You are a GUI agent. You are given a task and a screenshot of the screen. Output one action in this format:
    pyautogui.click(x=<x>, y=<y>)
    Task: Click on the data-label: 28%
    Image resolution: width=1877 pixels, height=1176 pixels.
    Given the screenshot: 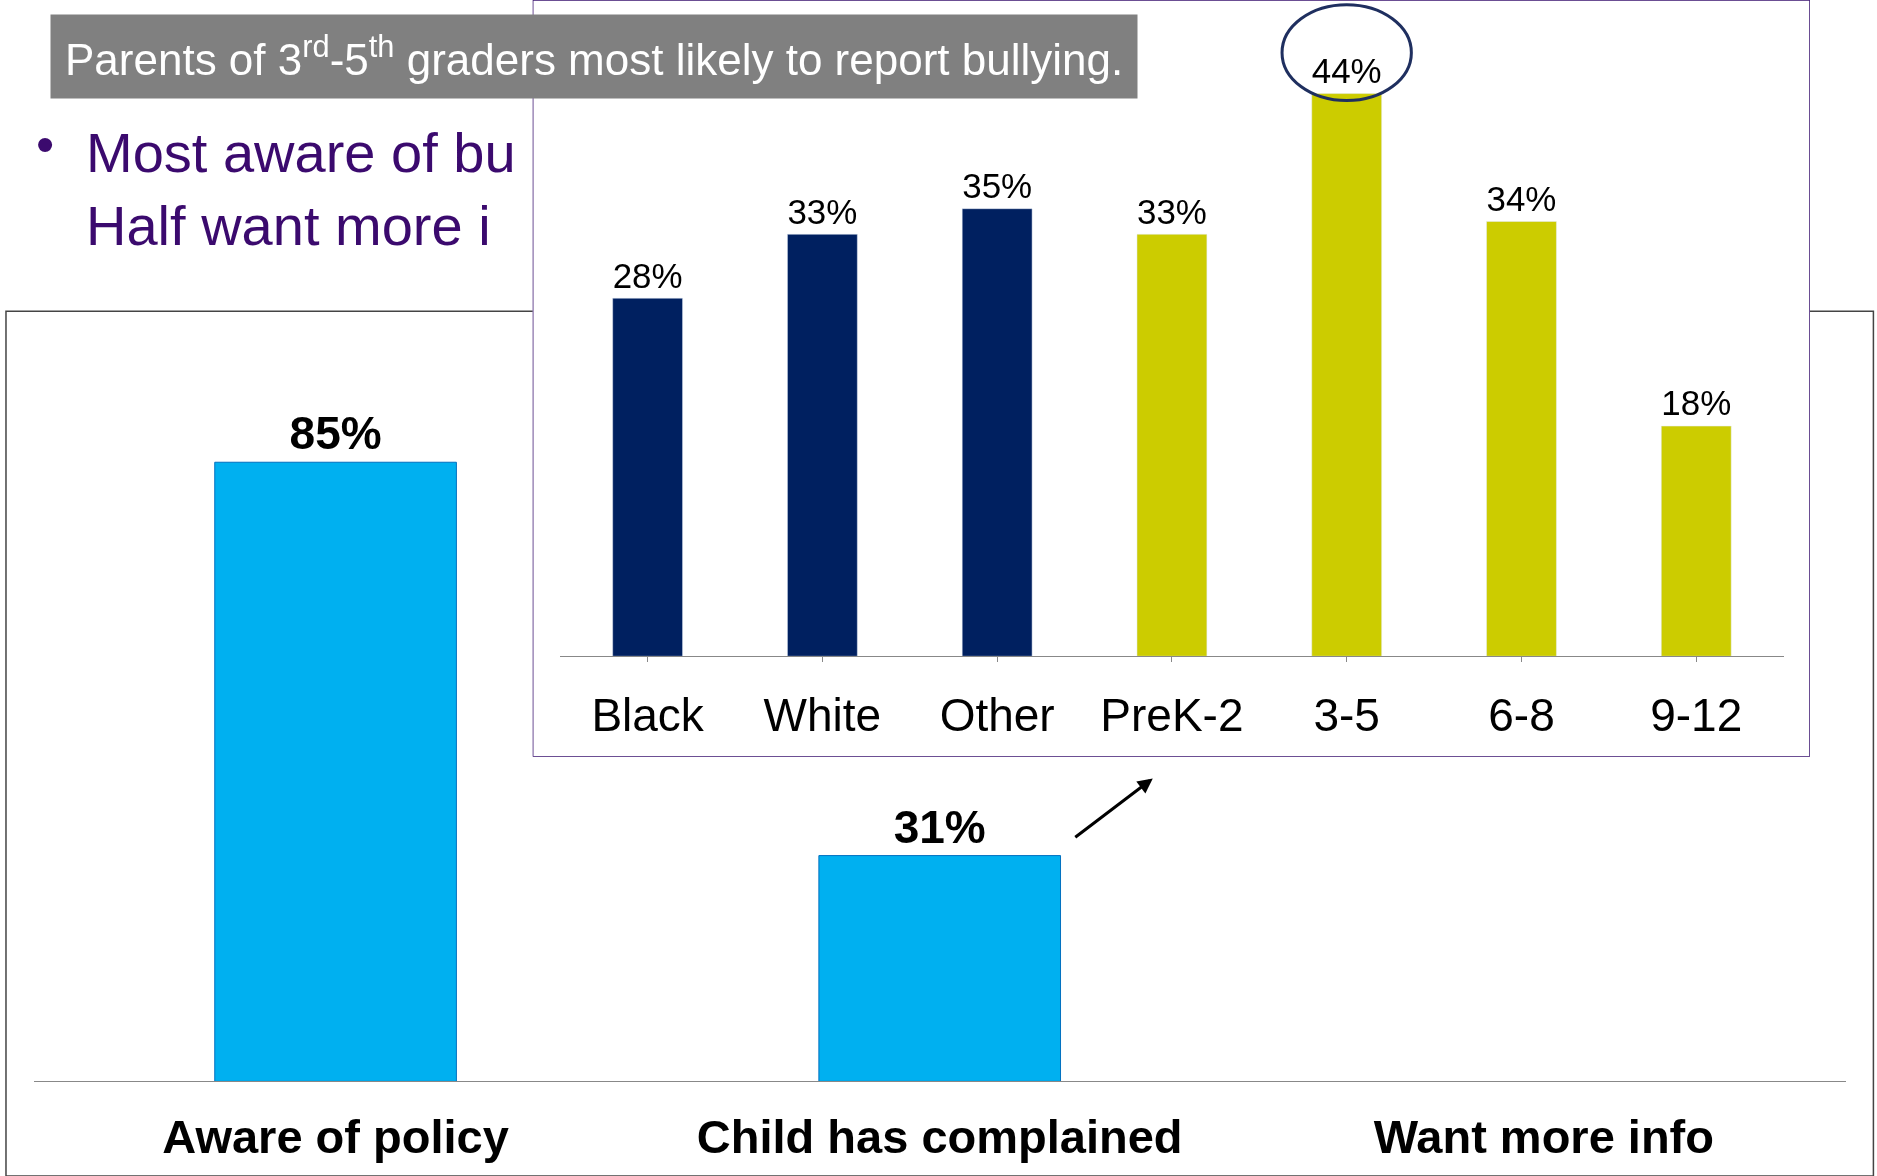 What is the action you would take?
    pyautogui.click(x=647, y=275)
    